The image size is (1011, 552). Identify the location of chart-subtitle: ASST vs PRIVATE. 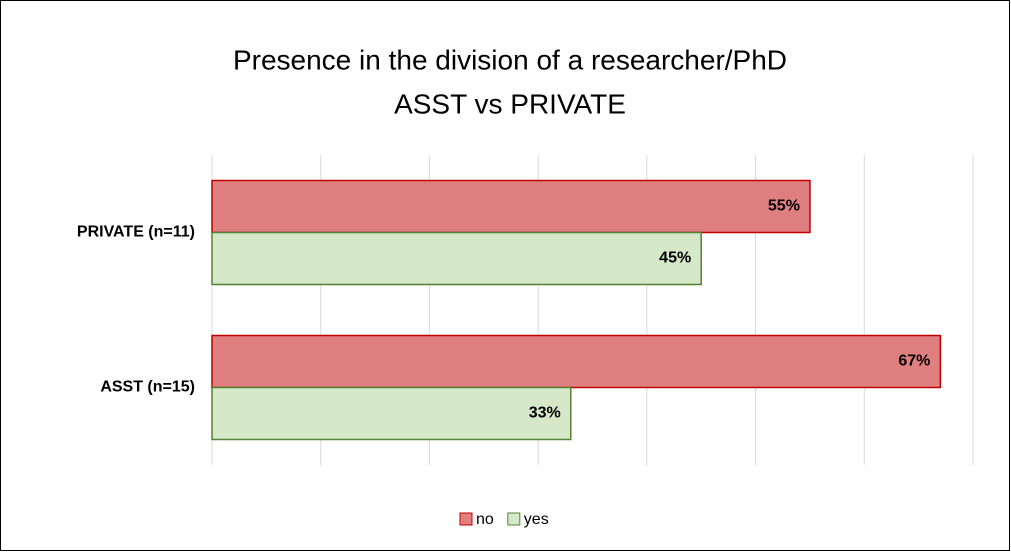
(510, 103).